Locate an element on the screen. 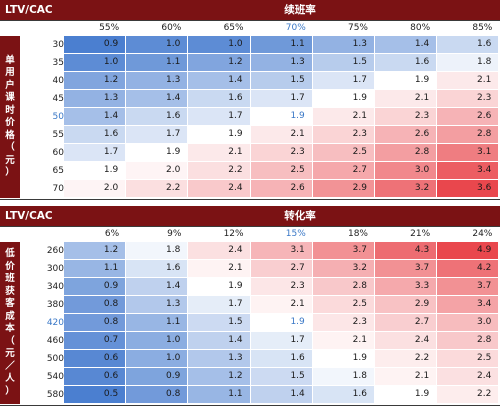 The image size is (500, 408). row-axis-char: 低 is located at coordinates (10, 253).